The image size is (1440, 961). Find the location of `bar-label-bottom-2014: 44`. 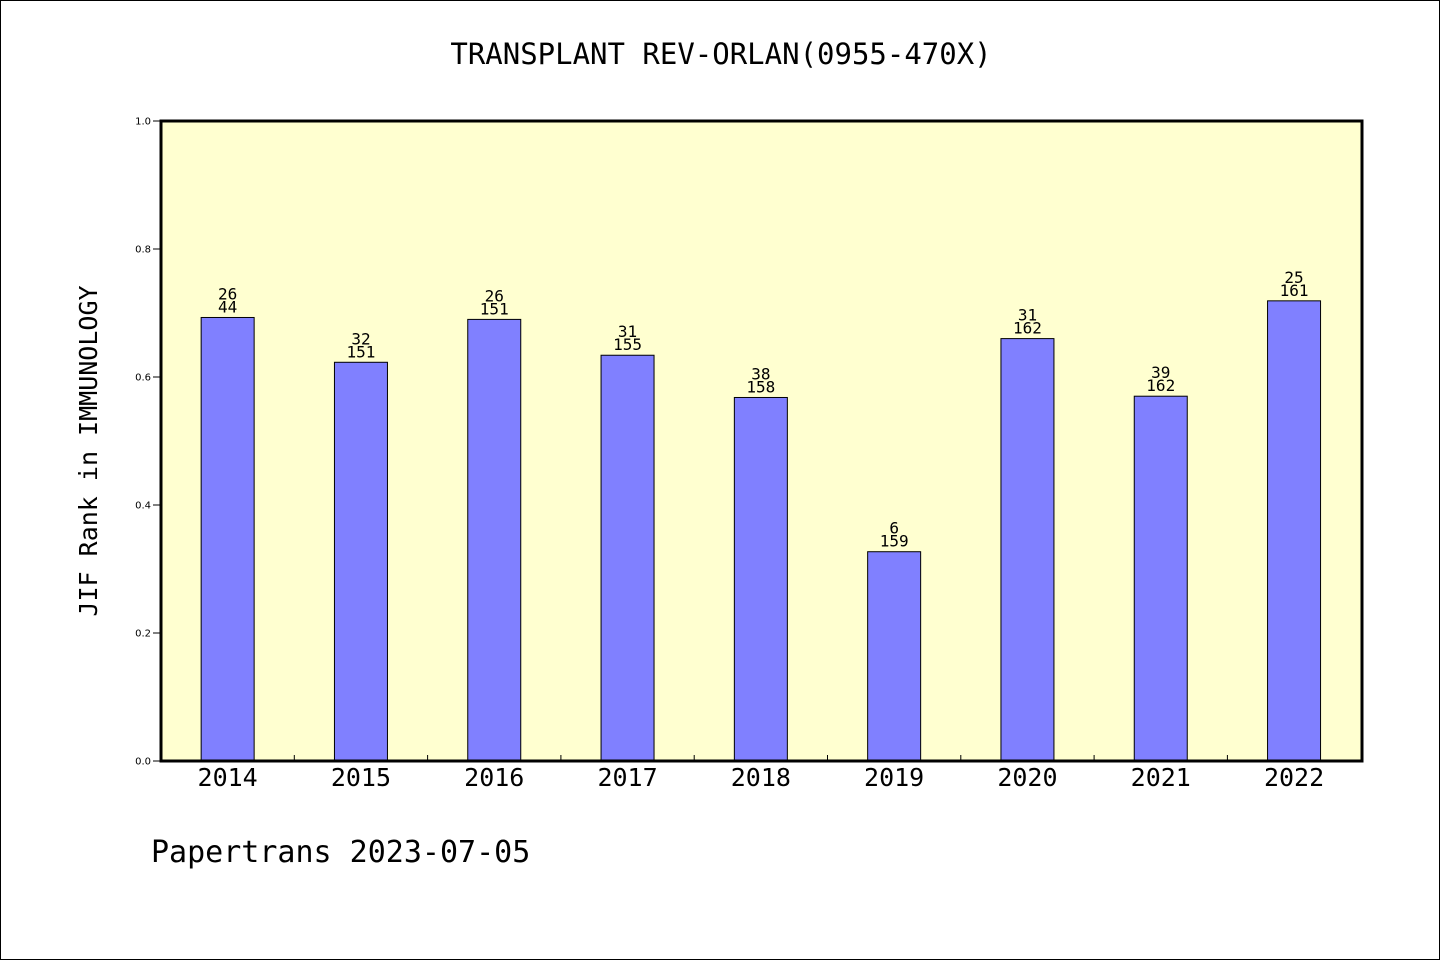

bar-label-bottom-2014: 44 is located at coordinates (227, 306).